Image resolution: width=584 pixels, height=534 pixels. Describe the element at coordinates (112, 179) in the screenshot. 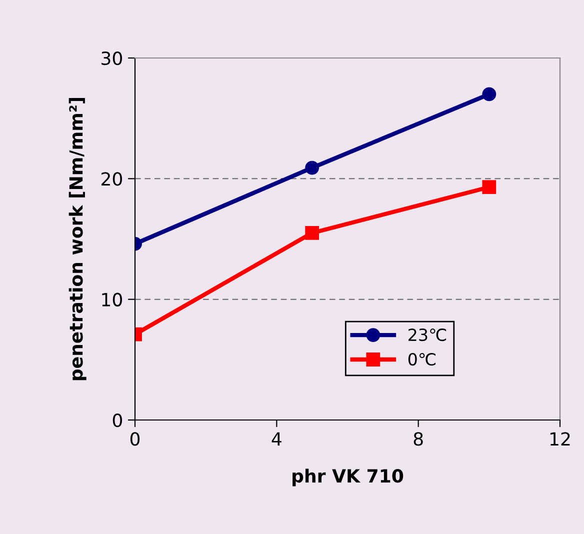

I see `y-tick-label: 20` at that location.